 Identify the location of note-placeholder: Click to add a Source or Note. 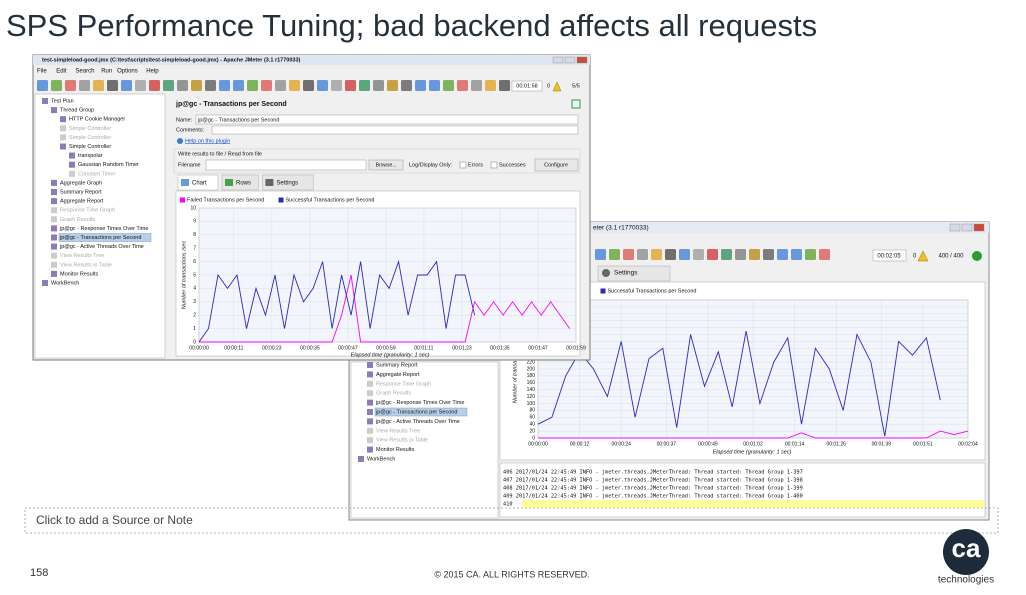
(114, 520).